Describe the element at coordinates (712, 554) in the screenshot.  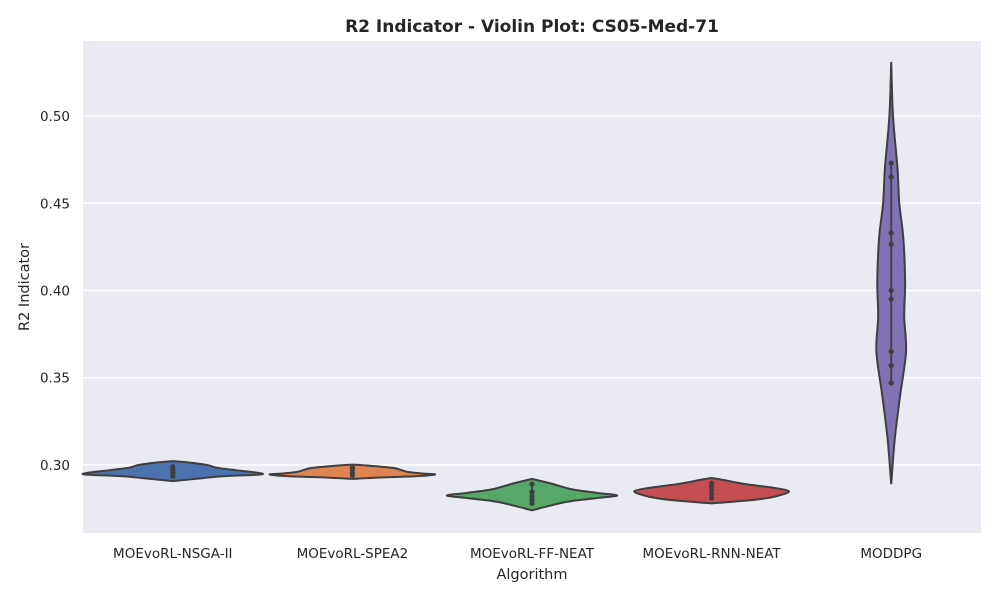
I see `x-tick-label: MOEvoRL-RNN-NEAT` at that location.